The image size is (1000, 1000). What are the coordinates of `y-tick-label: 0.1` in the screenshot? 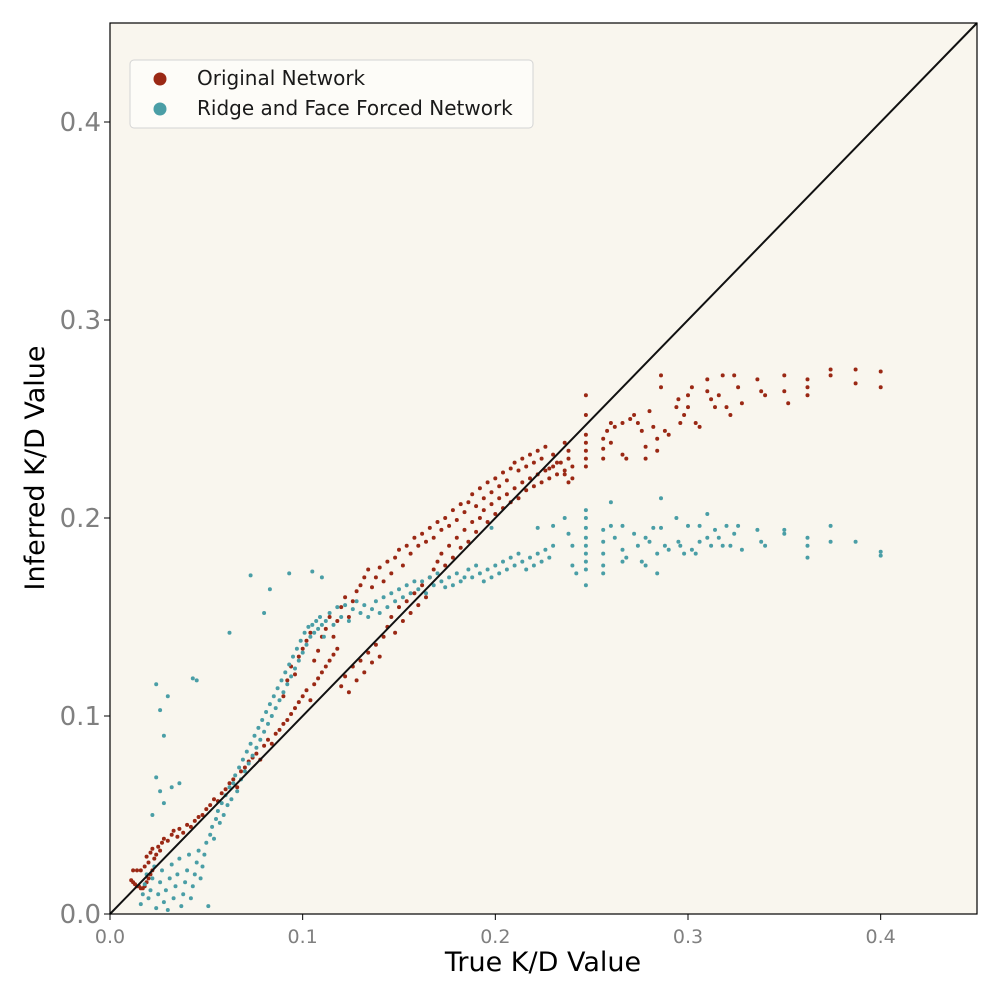 It's located at (80, 717).